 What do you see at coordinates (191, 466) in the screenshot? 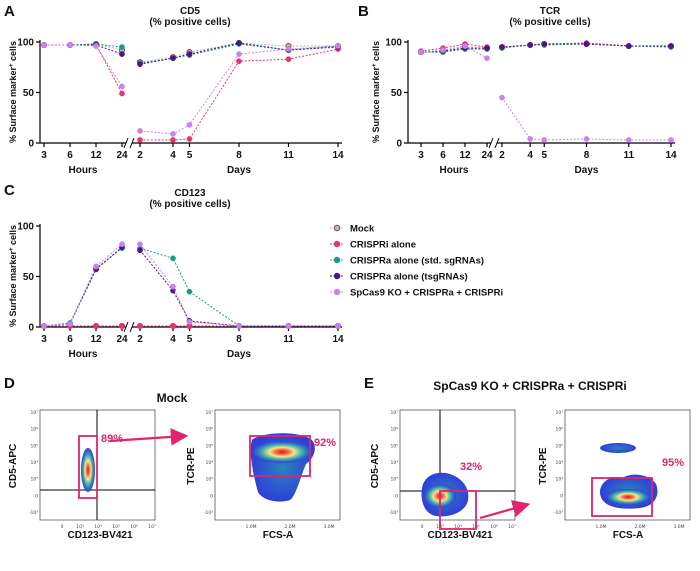
I see `flow-d-plot2-ylabel: TCR-PE` at bounding box center [191, 466].